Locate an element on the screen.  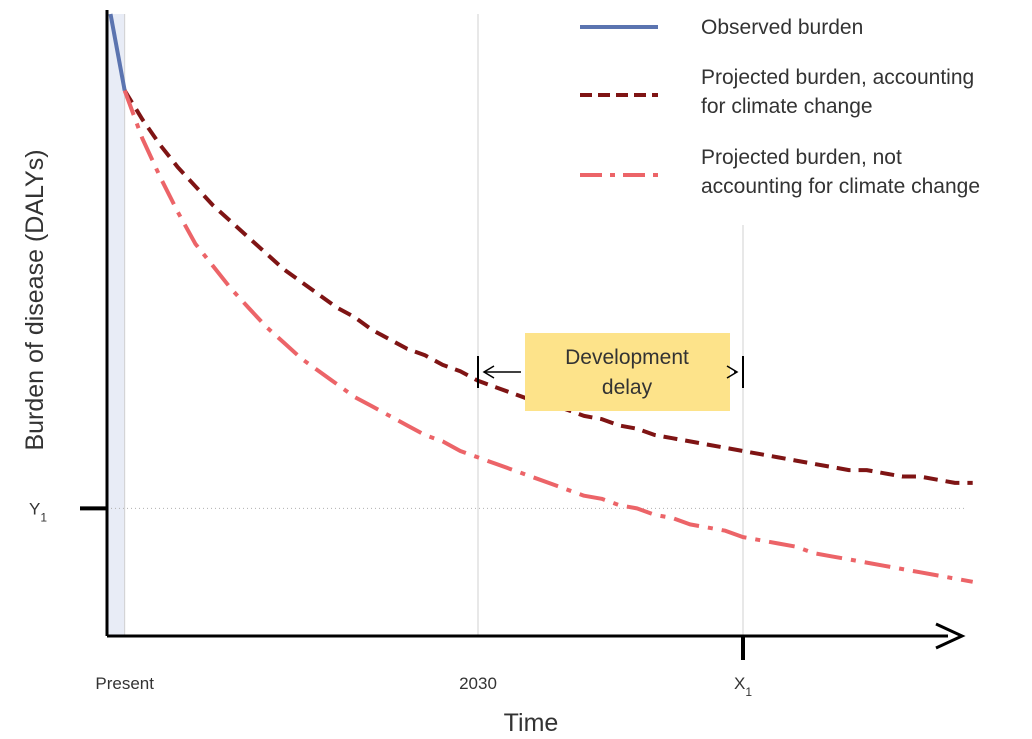
y-tick-label-y1: Y1 is located at coordinates (38, 511).